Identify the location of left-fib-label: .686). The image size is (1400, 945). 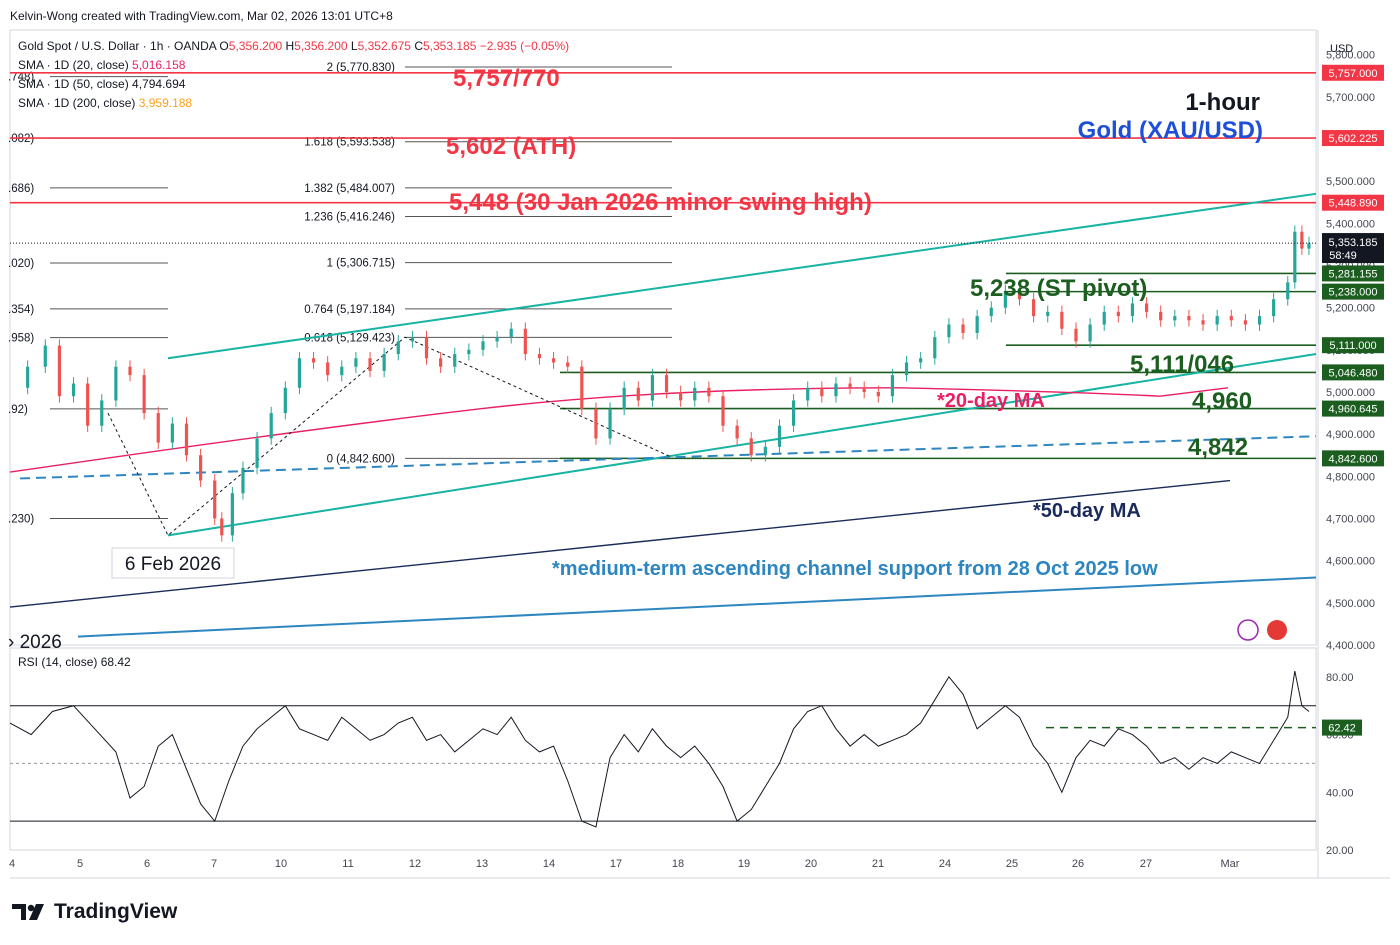
(21, 189).